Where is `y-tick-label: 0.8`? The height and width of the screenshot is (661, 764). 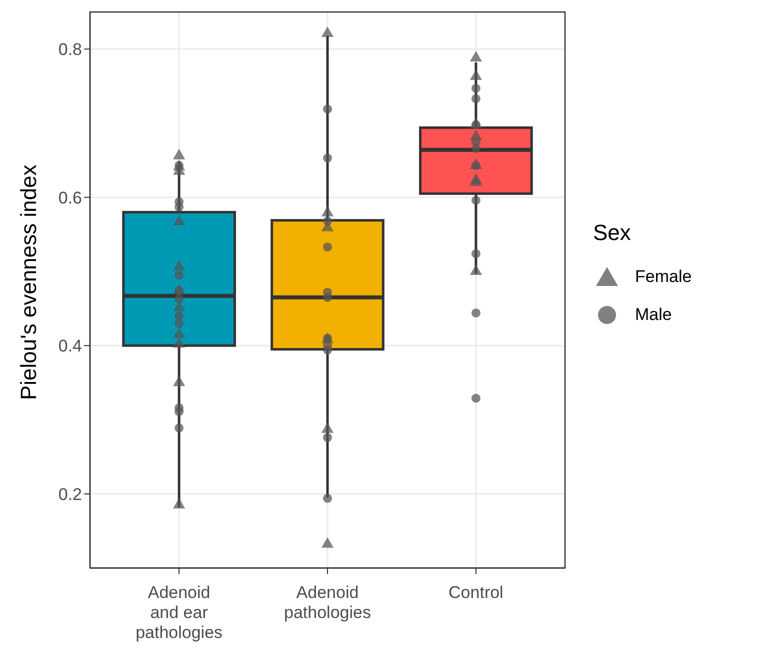
y-tick-label: 0.8 is located at coordinates (70, 50).